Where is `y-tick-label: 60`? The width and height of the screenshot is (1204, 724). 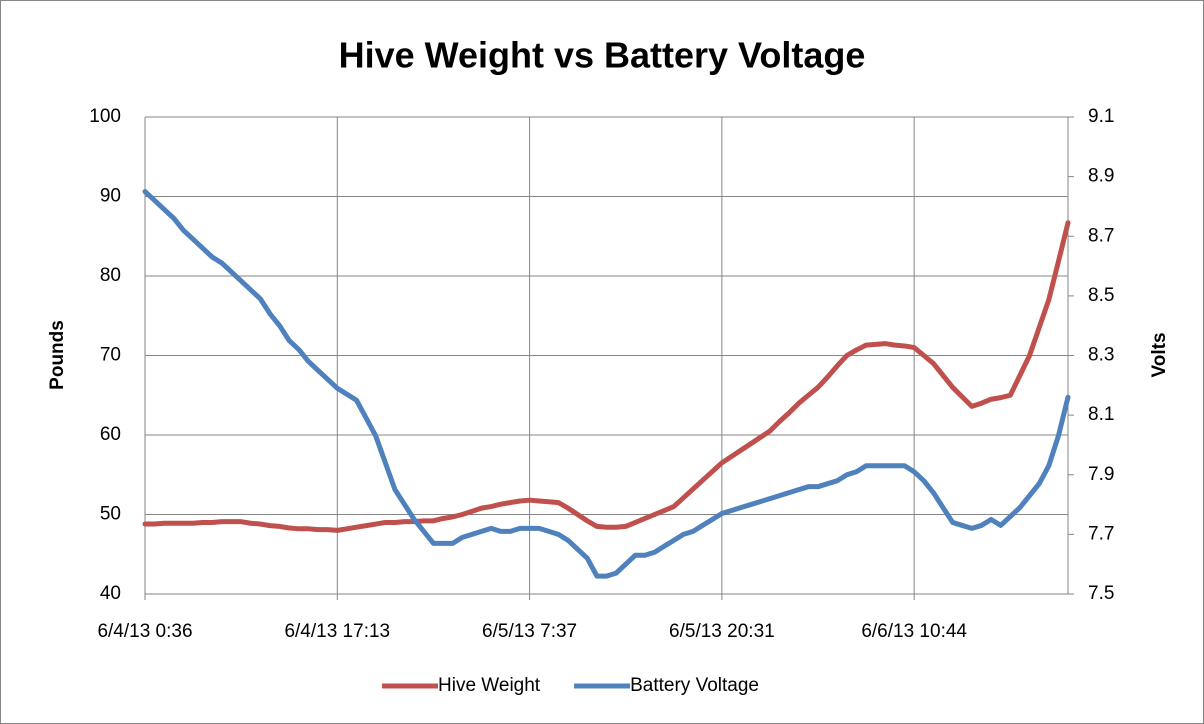 y-tick-label: 60 is located at coordinates (110, 434).